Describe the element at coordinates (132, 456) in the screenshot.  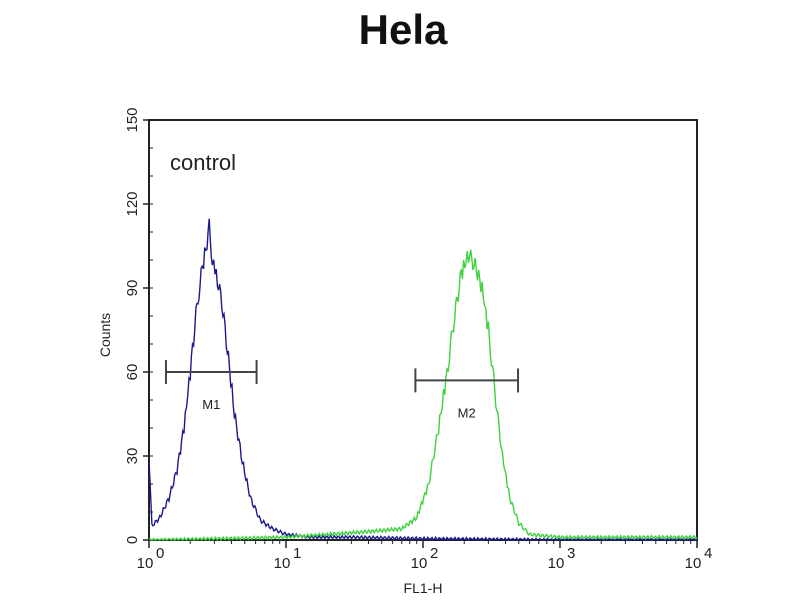
I see `y-tick-label: 30` at that location.